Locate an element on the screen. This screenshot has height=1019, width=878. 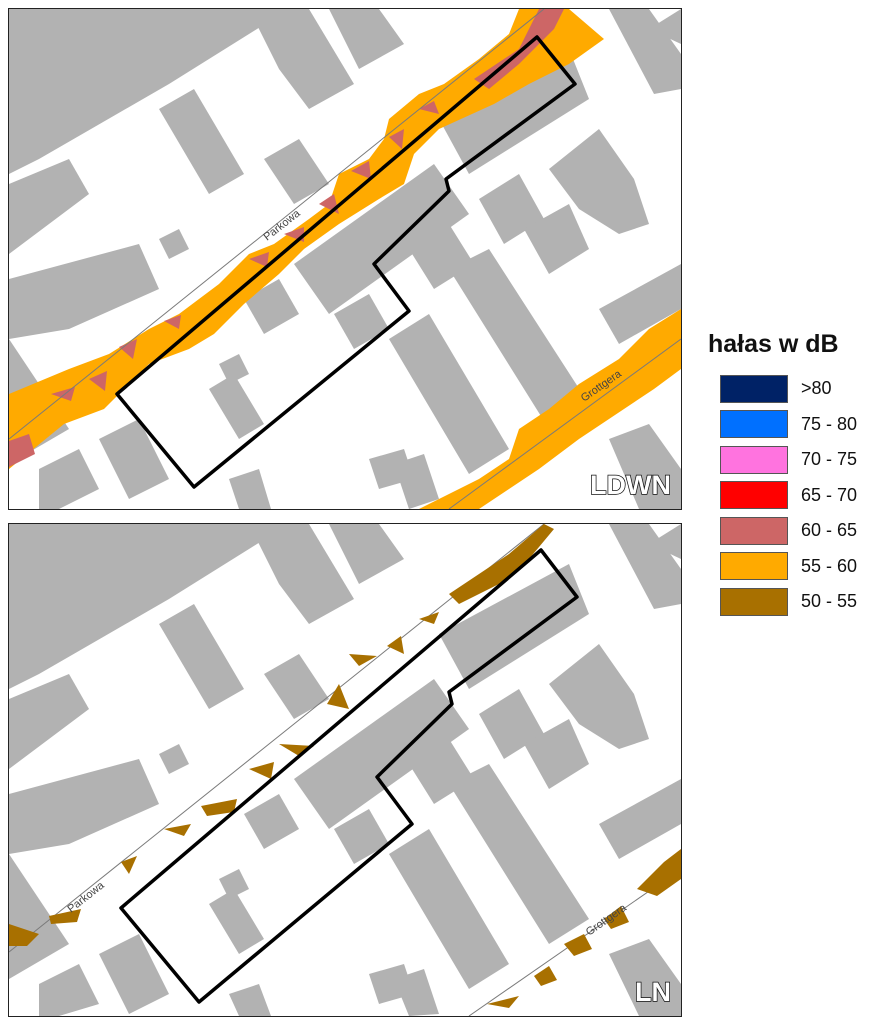
legend-label: >80 is located at coordinates (816, 388).